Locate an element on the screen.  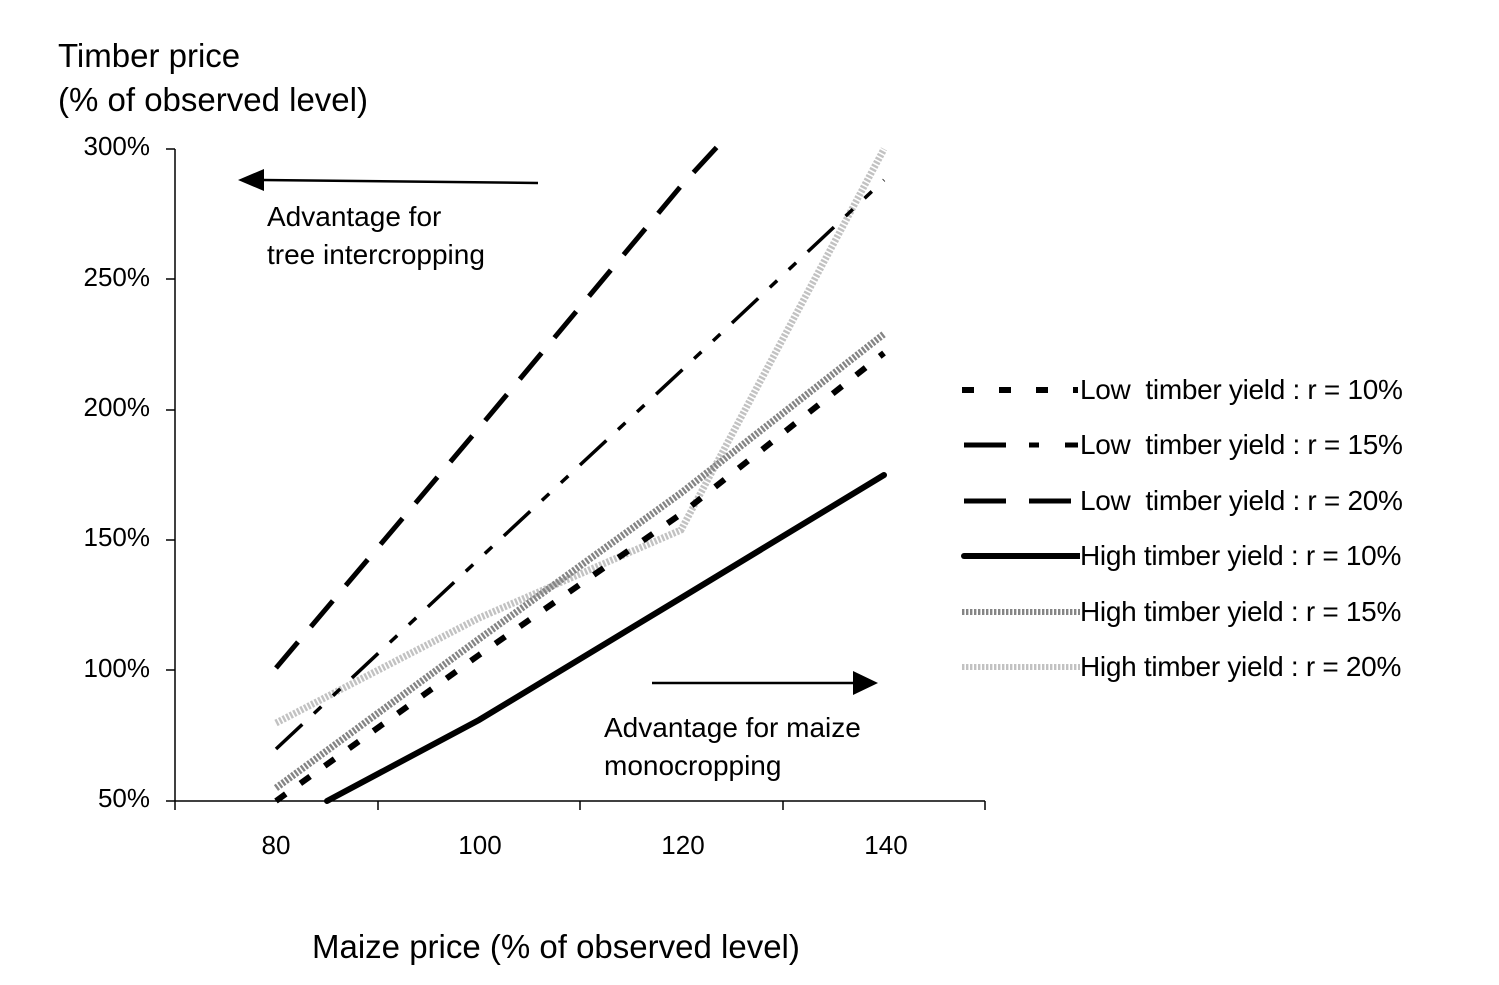
series-high-r10 is located at coordinates (605, 638).